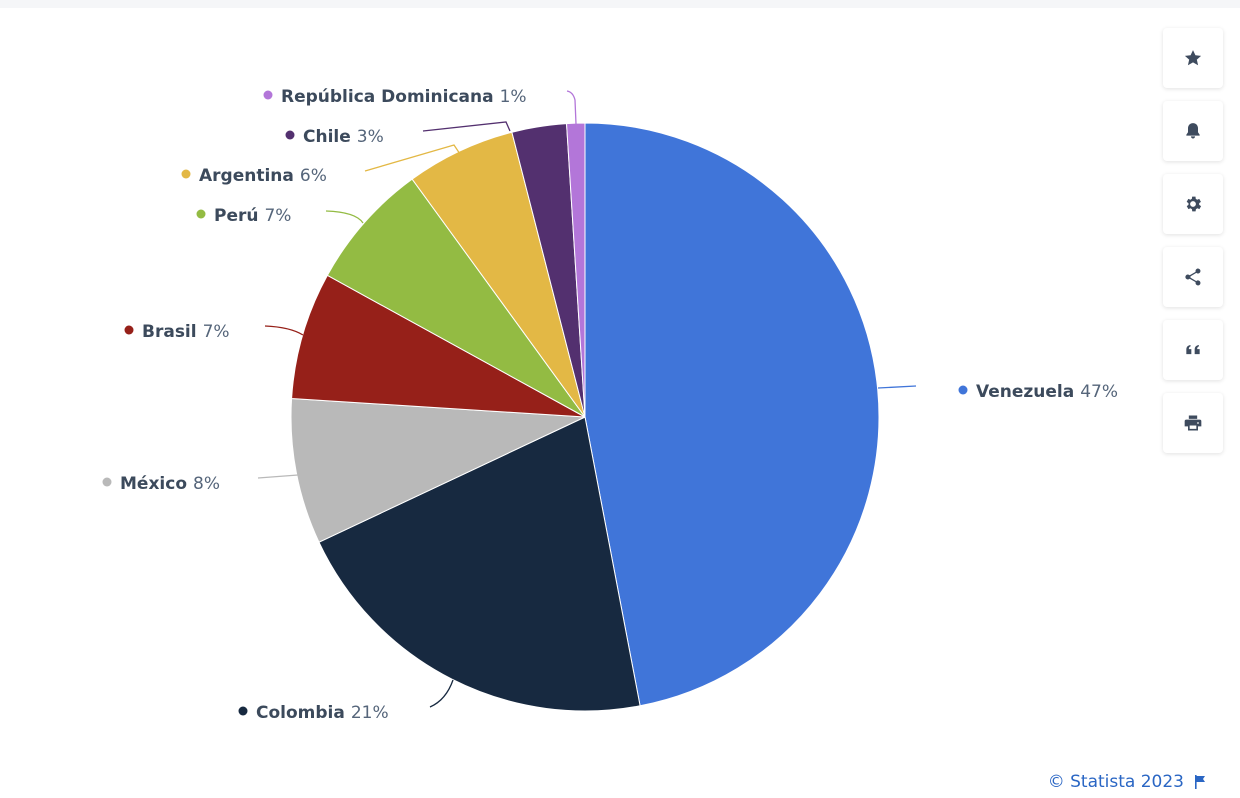 Image resolution: width=1240 pixels, height=798 pixels. I want to click on chart-toolbar, so click(1193, 247).